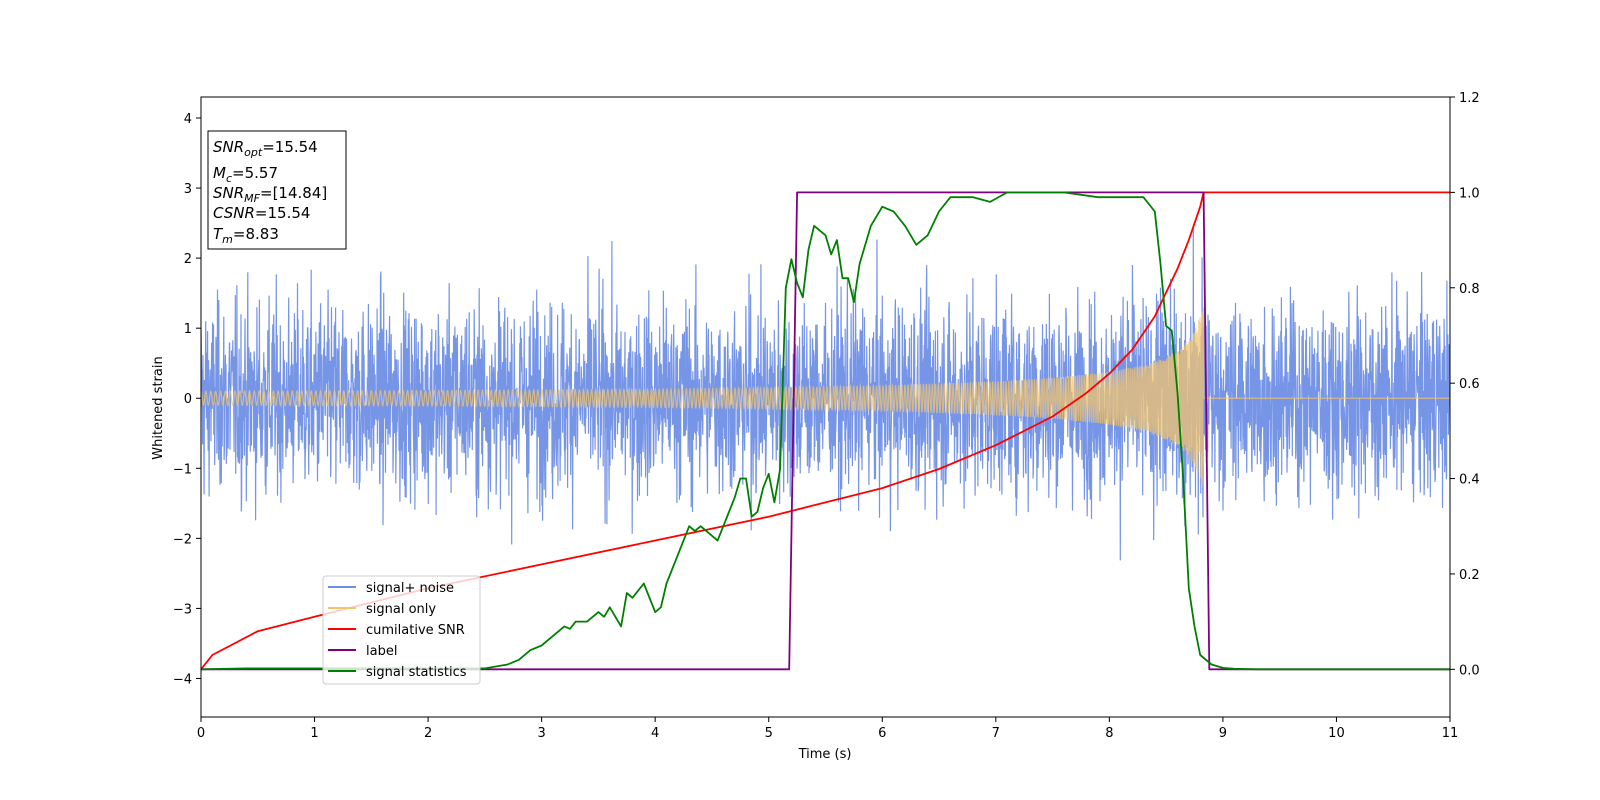 This screenshot has width=1600, height=800. What do you see at coordinates (188, 189) in the screenshot?
I see `y-left-tick-label: 3` at bounding box center [188, 189].